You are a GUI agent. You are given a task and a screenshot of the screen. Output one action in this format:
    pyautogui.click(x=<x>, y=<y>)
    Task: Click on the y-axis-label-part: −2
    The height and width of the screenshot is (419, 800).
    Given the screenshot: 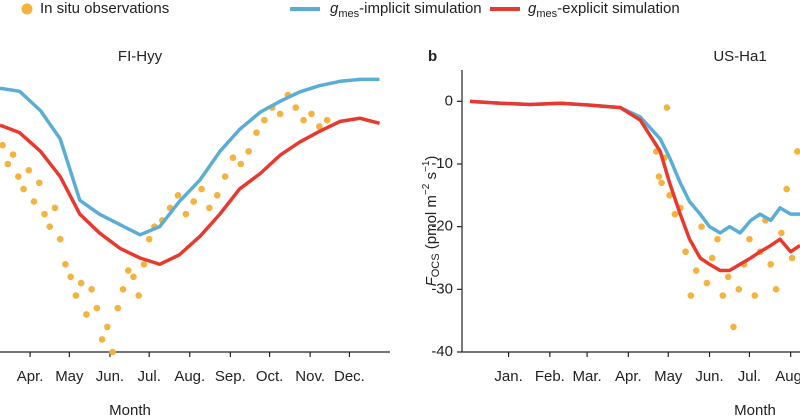 What is the action you would take?
    pyautogui.click(x=426, y=189)
    